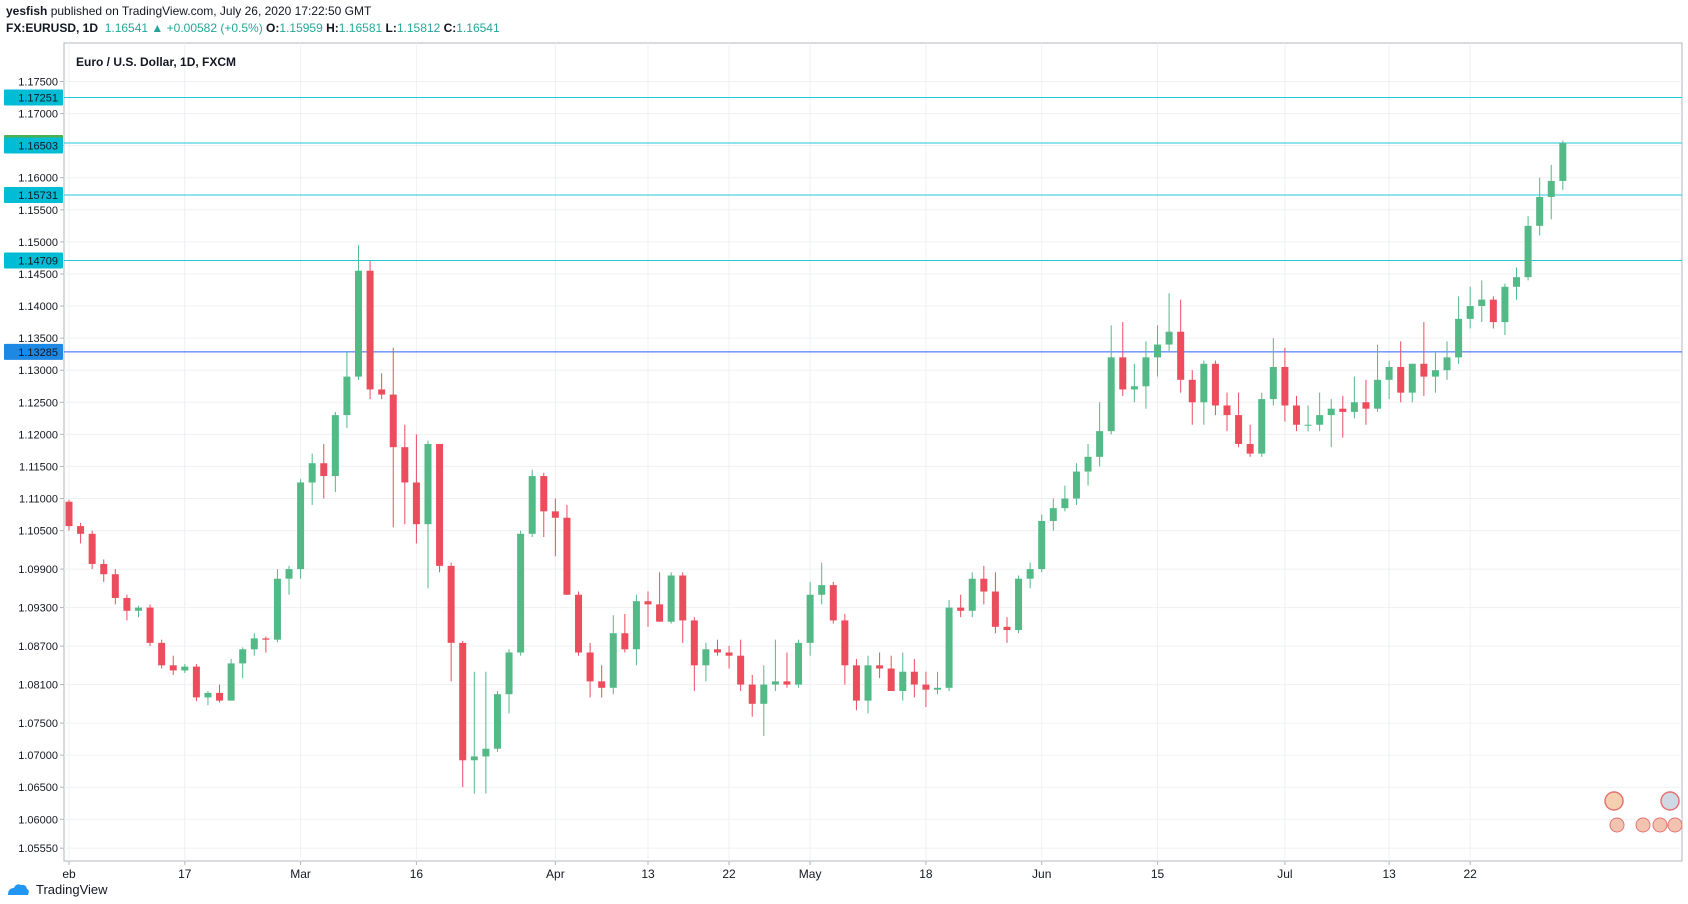 This screenshot has height=904, width=1688. I want to click on y-tick-label: 1.14500, so click(38, 275).